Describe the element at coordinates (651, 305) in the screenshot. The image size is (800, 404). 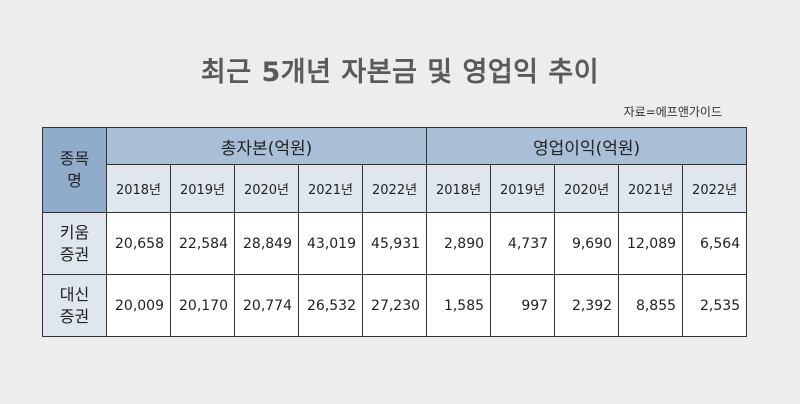
I see `profit-cell: 8,855` at that location.